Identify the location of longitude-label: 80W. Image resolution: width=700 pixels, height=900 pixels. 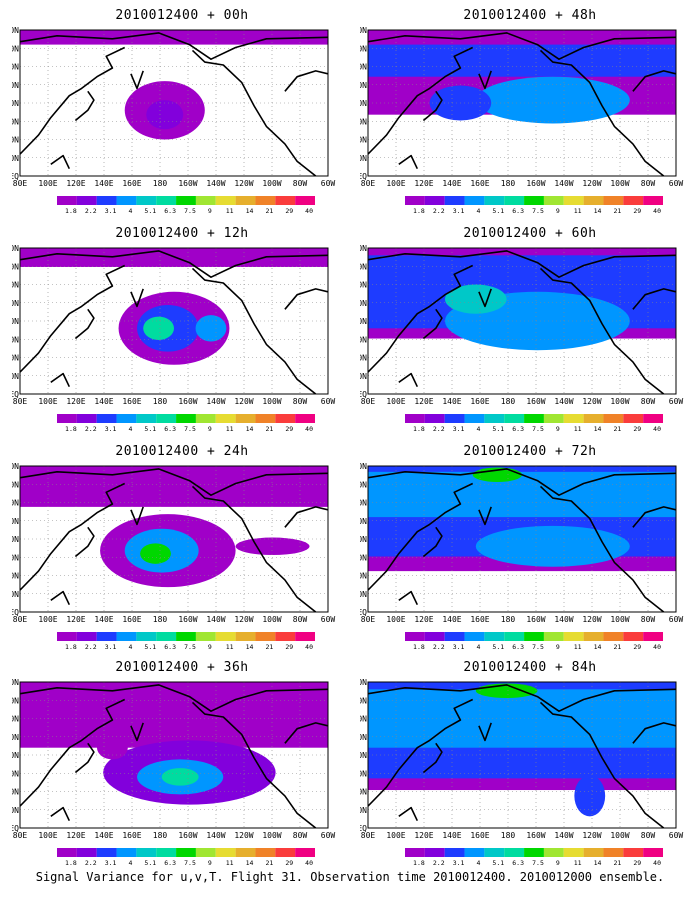
(300, 619).